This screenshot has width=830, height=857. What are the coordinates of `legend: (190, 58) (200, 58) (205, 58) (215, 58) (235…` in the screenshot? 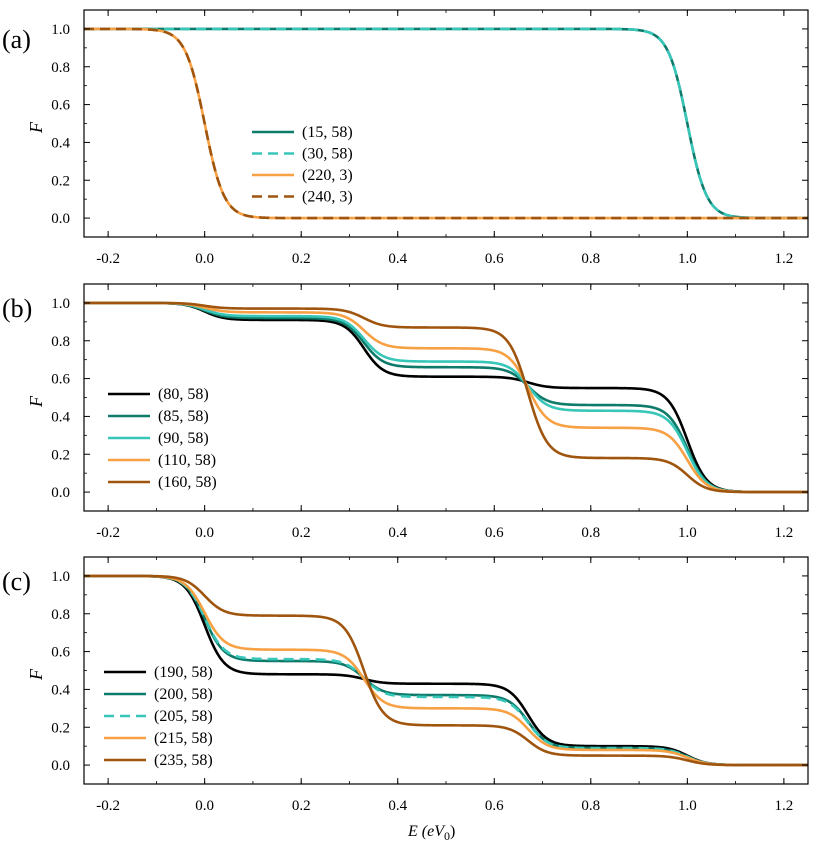 It's located at (158, 716).